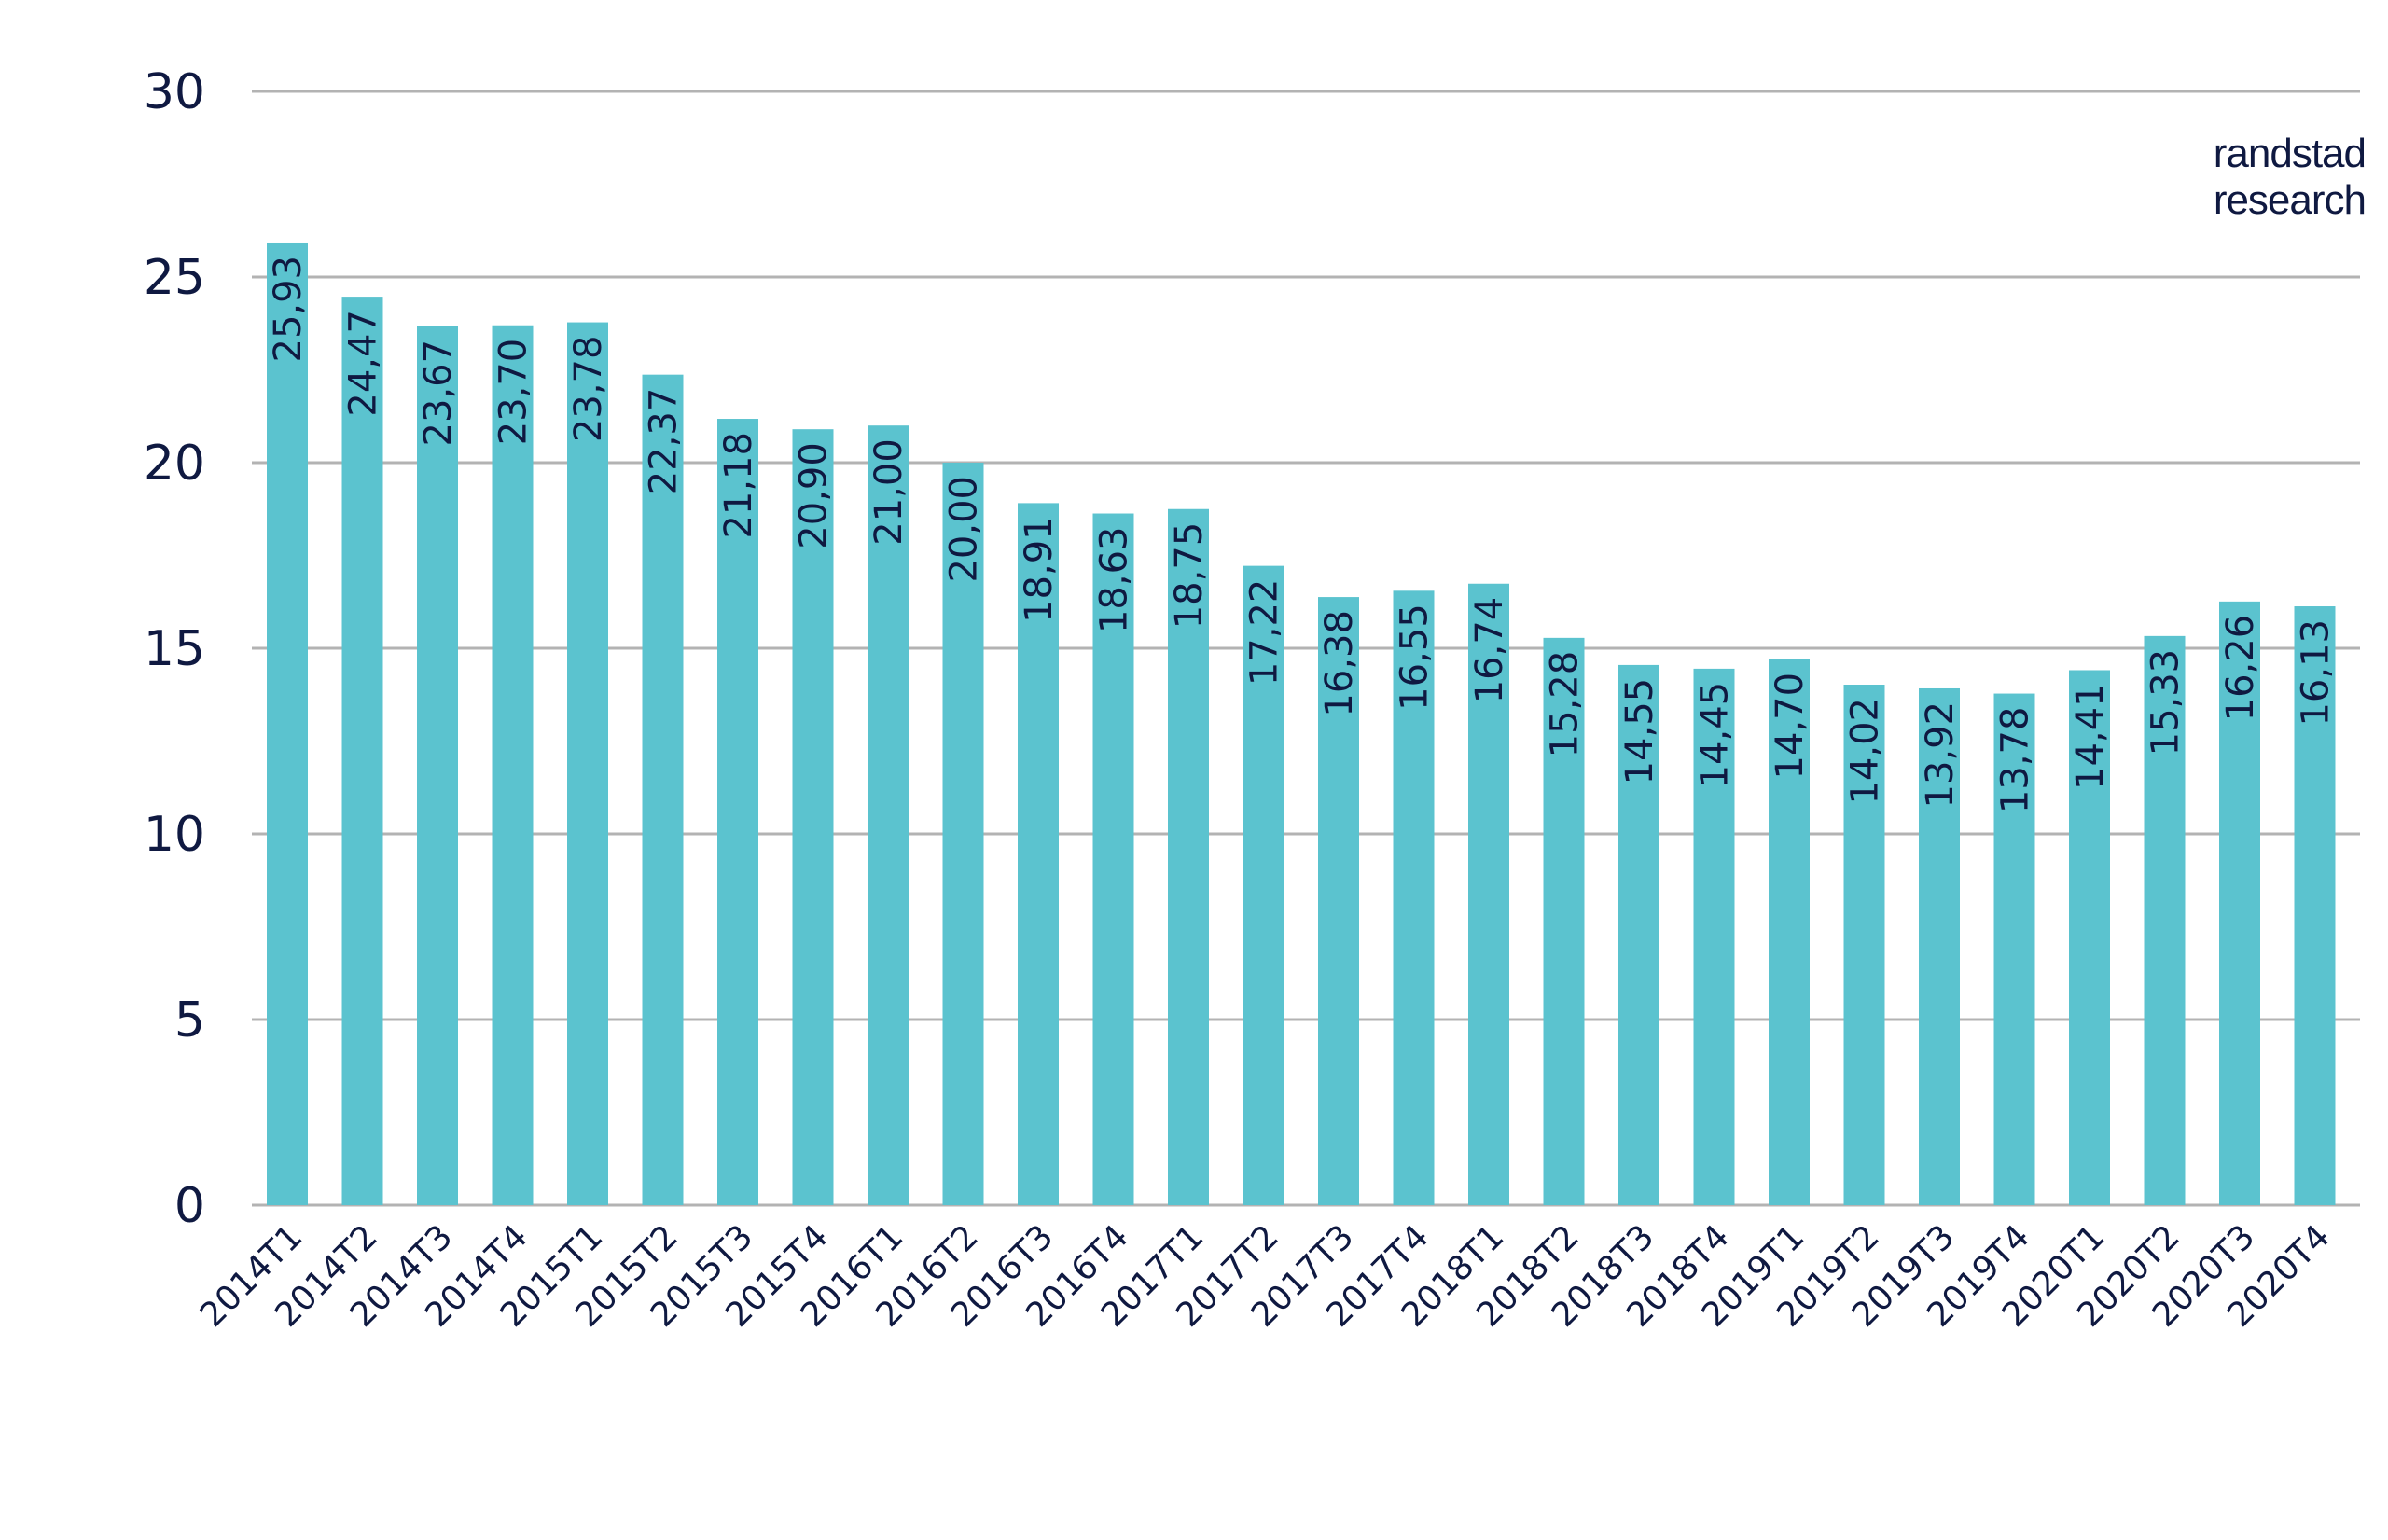  Describe the element at coordinates (437, 766) in the screenshot. I see `bar-2014T3` at that location.